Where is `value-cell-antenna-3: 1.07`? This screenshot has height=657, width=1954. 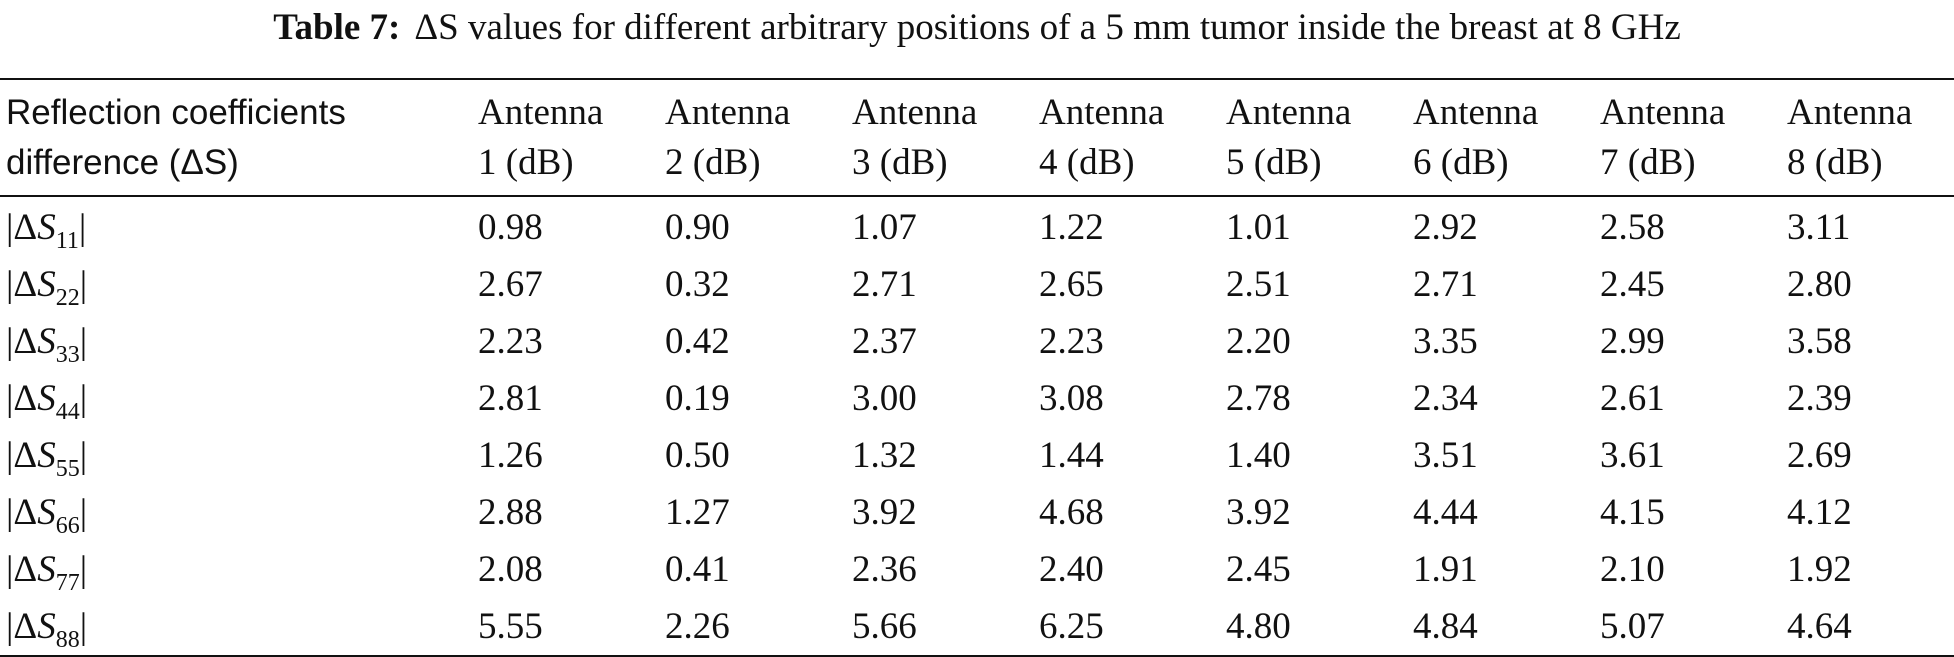
value-cell-antenna-3: 1.07 is located at coordinates (884, 227).